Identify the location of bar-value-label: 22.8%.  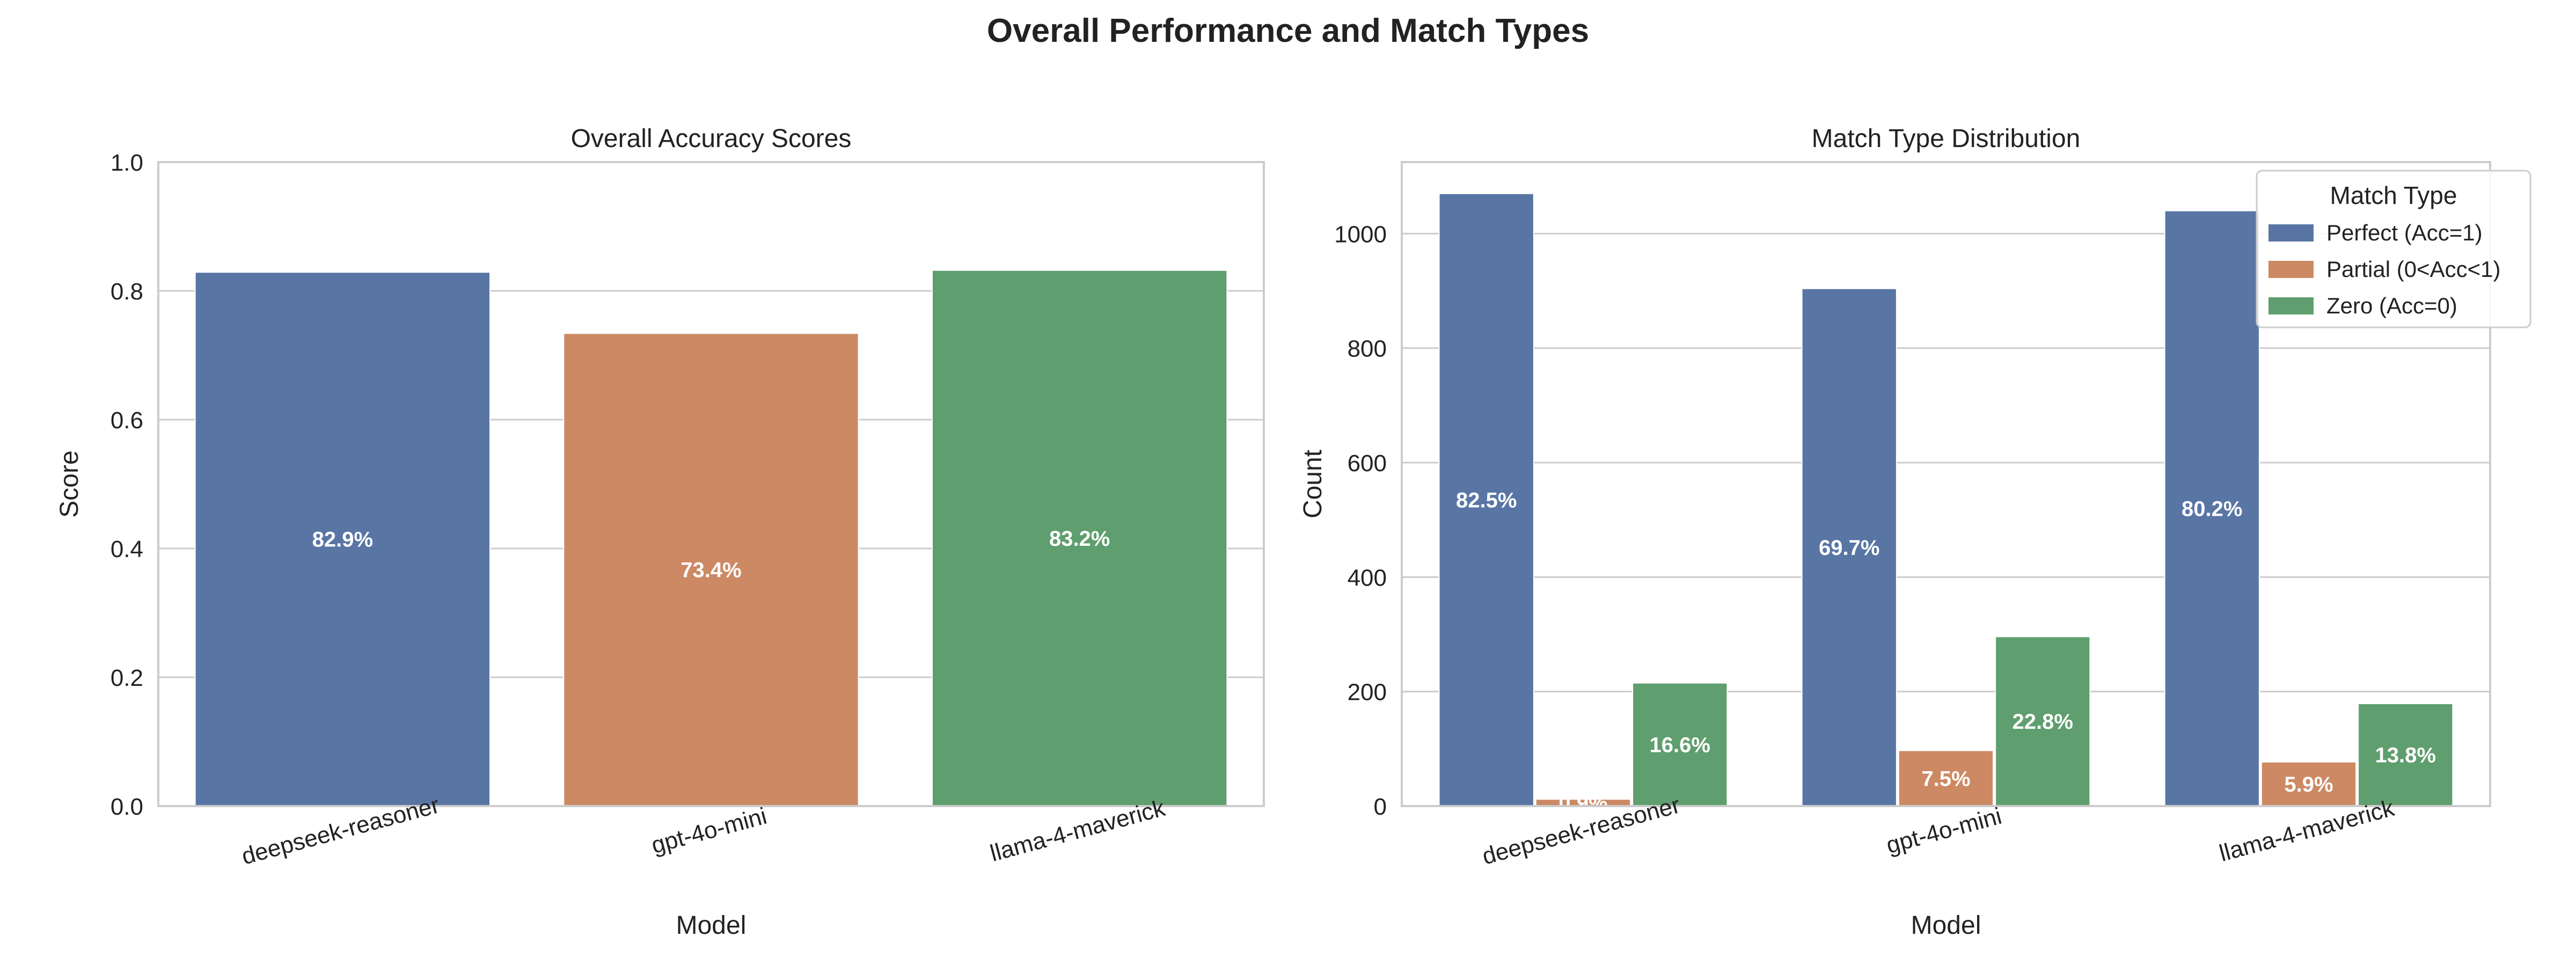
(2042, 722).